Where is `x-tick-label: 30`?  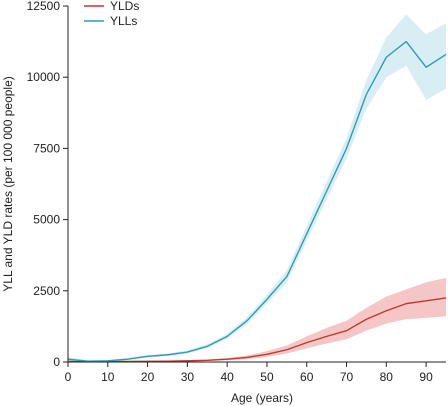
x-tick-label: 30 is located at coordinates (188, 377).